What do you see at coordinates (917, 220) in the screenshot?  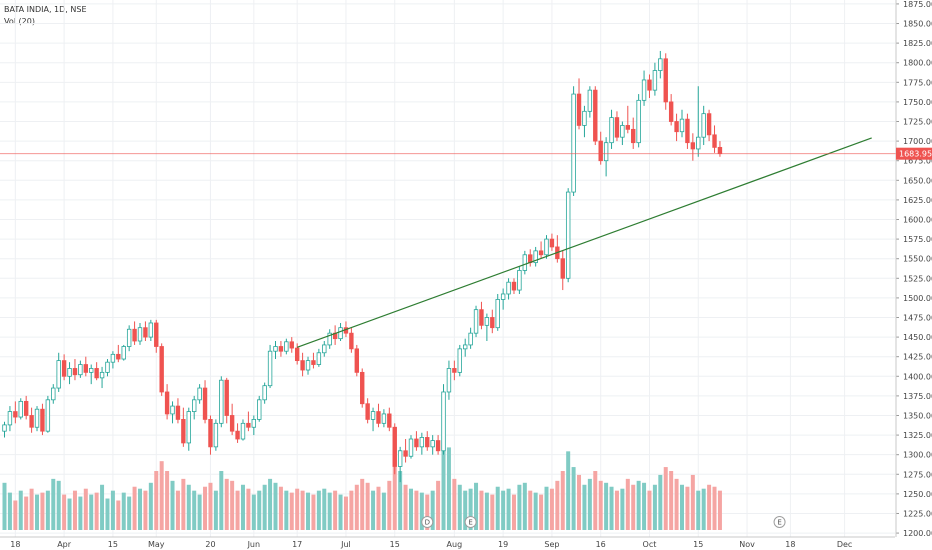 I see `price-tick-label: 1600.00` at bounding box center [917, 220].